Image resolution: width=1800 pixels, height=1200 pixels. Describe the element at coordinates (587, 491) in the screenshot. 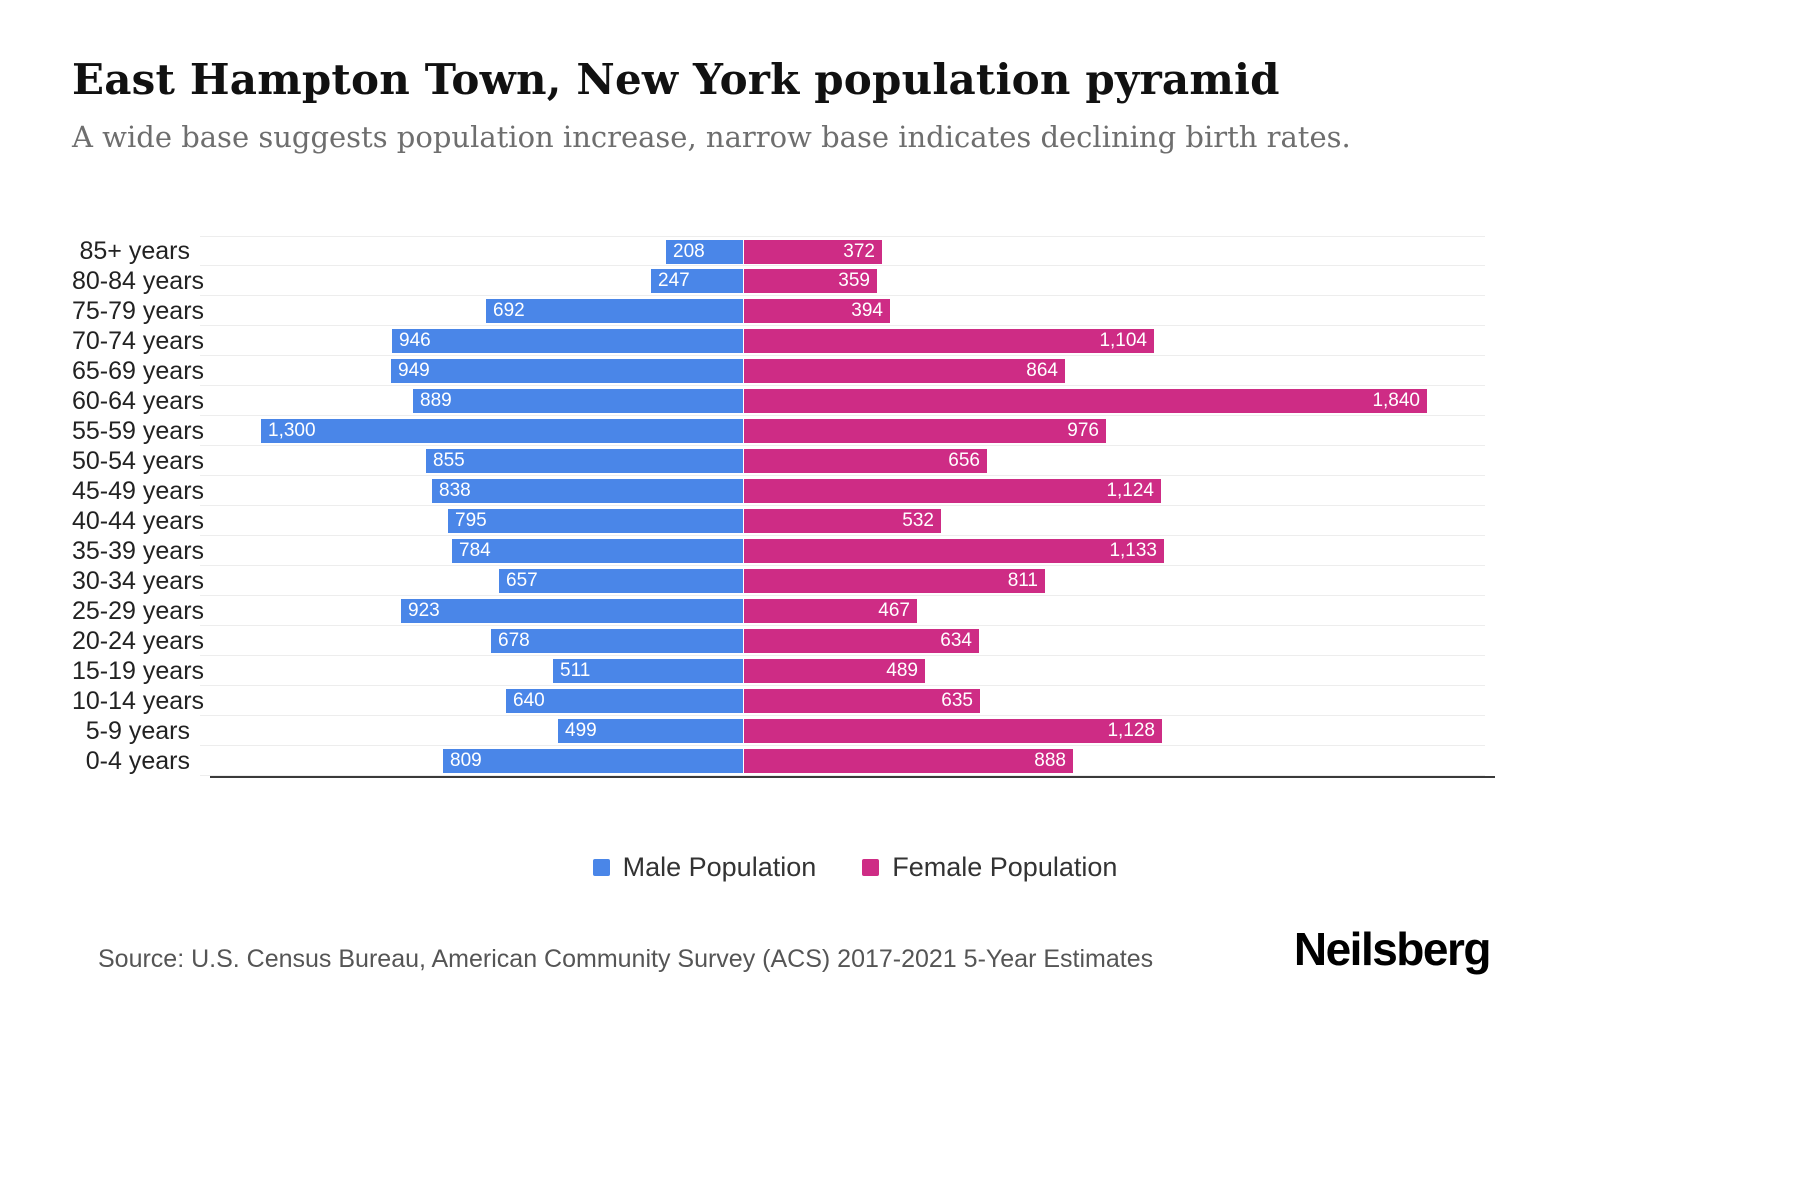

I see `male-bar: 838` at that location.